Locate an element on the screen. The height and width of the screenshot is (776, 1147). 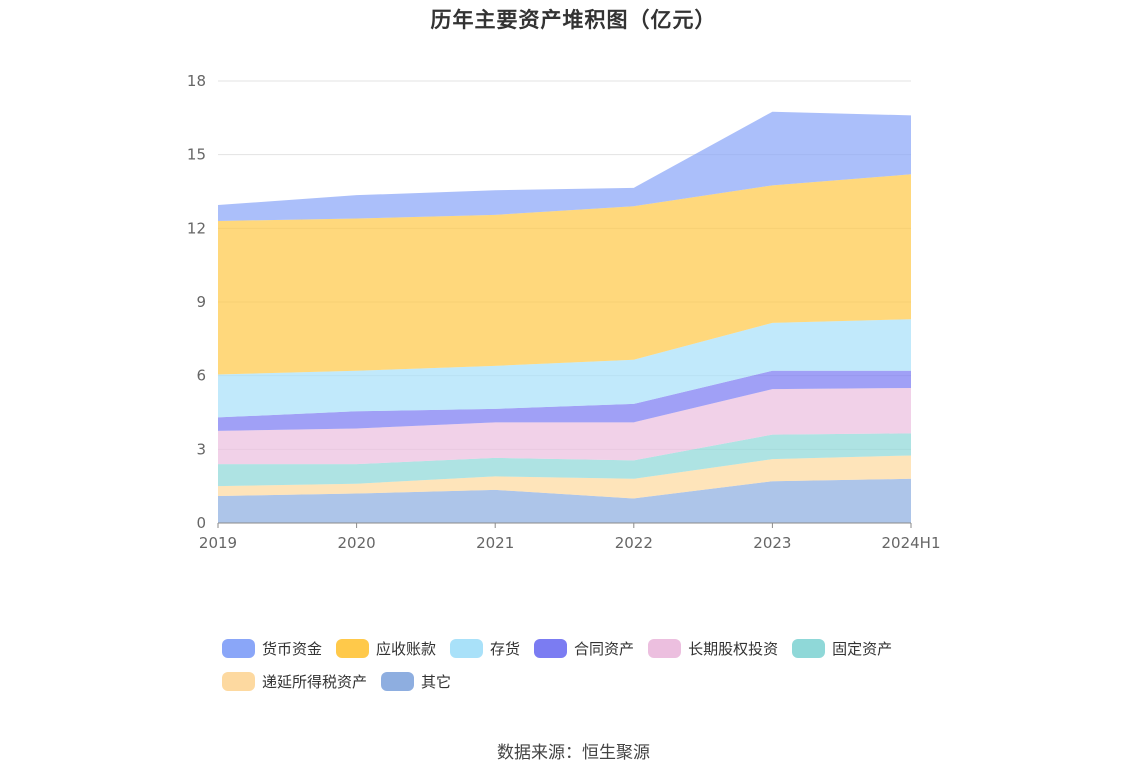
legend-label: 固定资产 is located at coordinates (862, 648).